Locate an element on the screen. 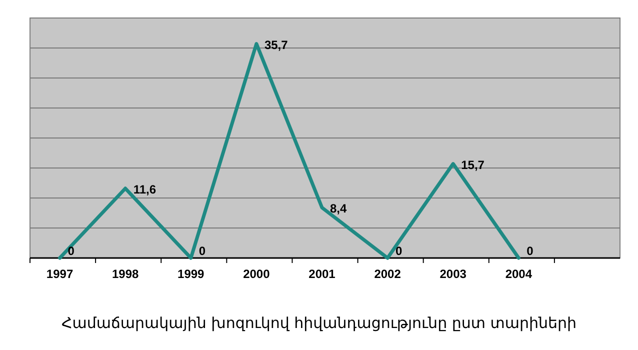 The image size is (638, 350). x-tick-label: 1999 is located at coordinates (191, 274).